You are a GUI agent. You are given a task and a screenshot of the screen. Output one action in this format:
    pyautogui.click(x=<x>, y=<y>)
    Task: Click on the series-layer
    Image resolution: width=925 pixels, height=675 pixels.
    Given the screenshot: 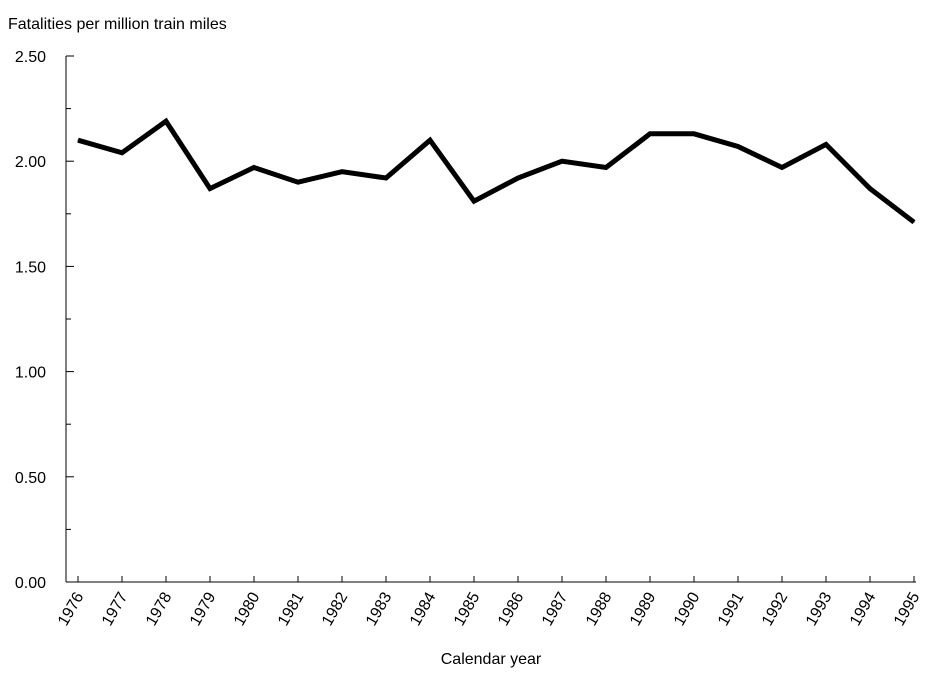 What is the action you would take?
    pyautogui.click(x=496, y=171)
    